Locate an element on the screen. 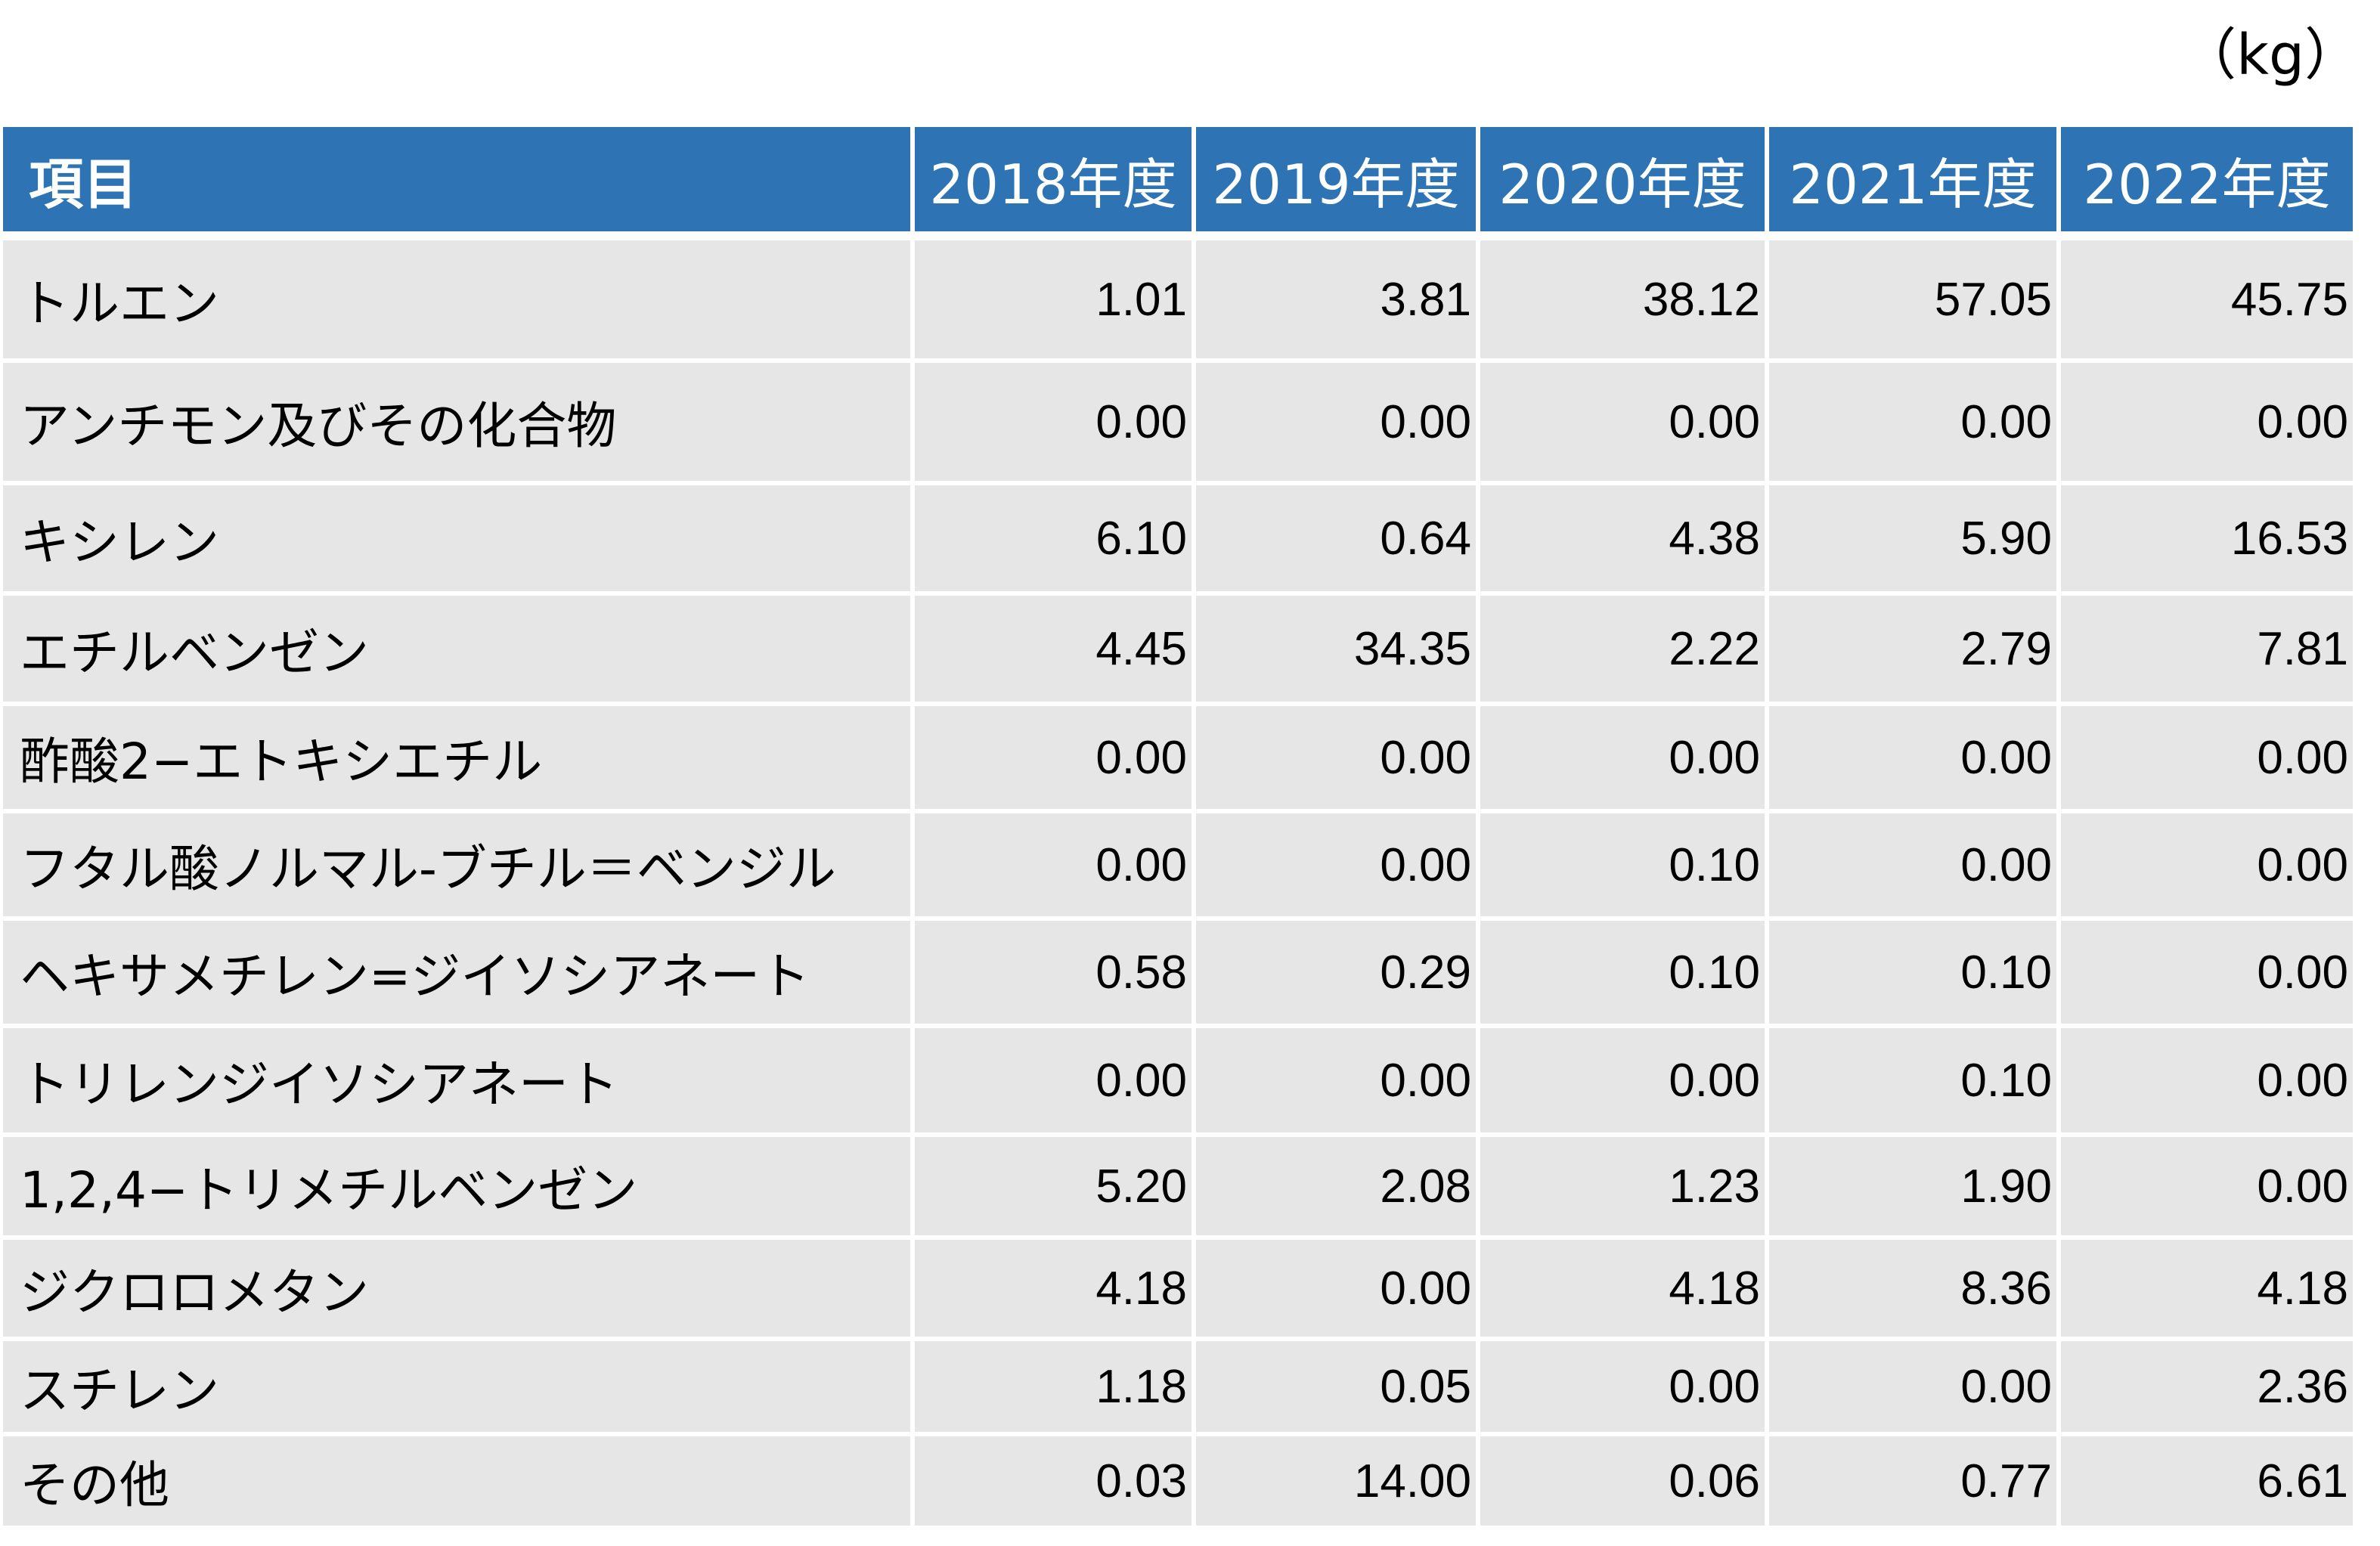 This screenshot has height=1546, width=2380. cell-value: 0.77 is located at coordinates (1915, 1483).